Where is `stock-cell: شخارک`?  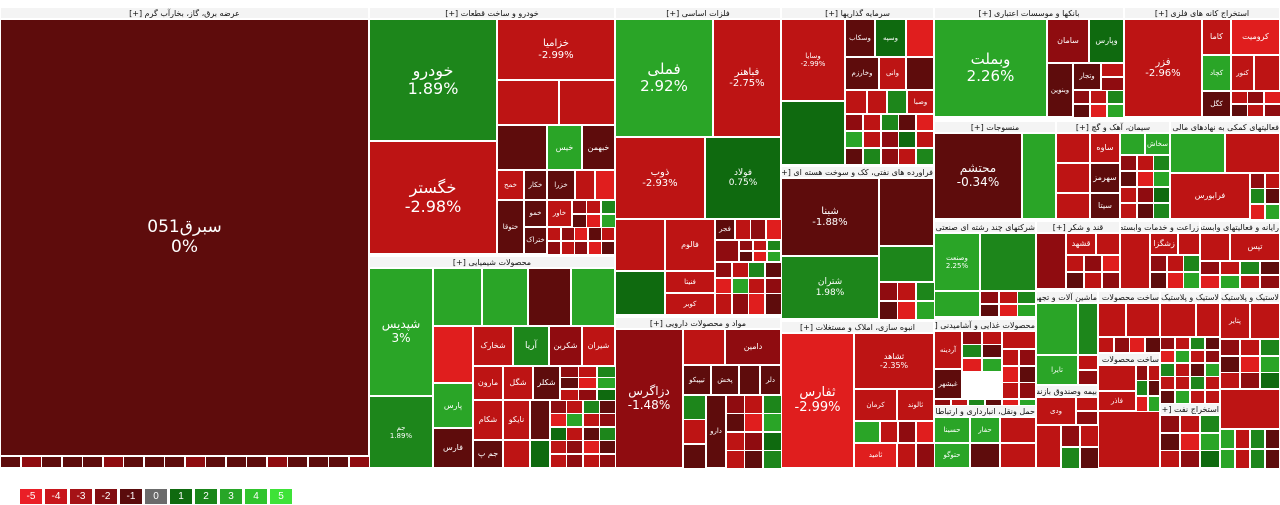 stock-cell: شخارک is located at coordinates (493, 346).